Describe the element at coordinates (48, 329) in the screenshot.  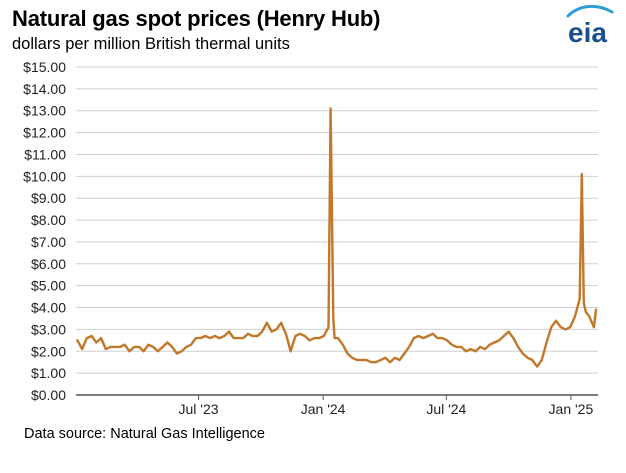
I see `y-tick-label: $3.00` at that location.